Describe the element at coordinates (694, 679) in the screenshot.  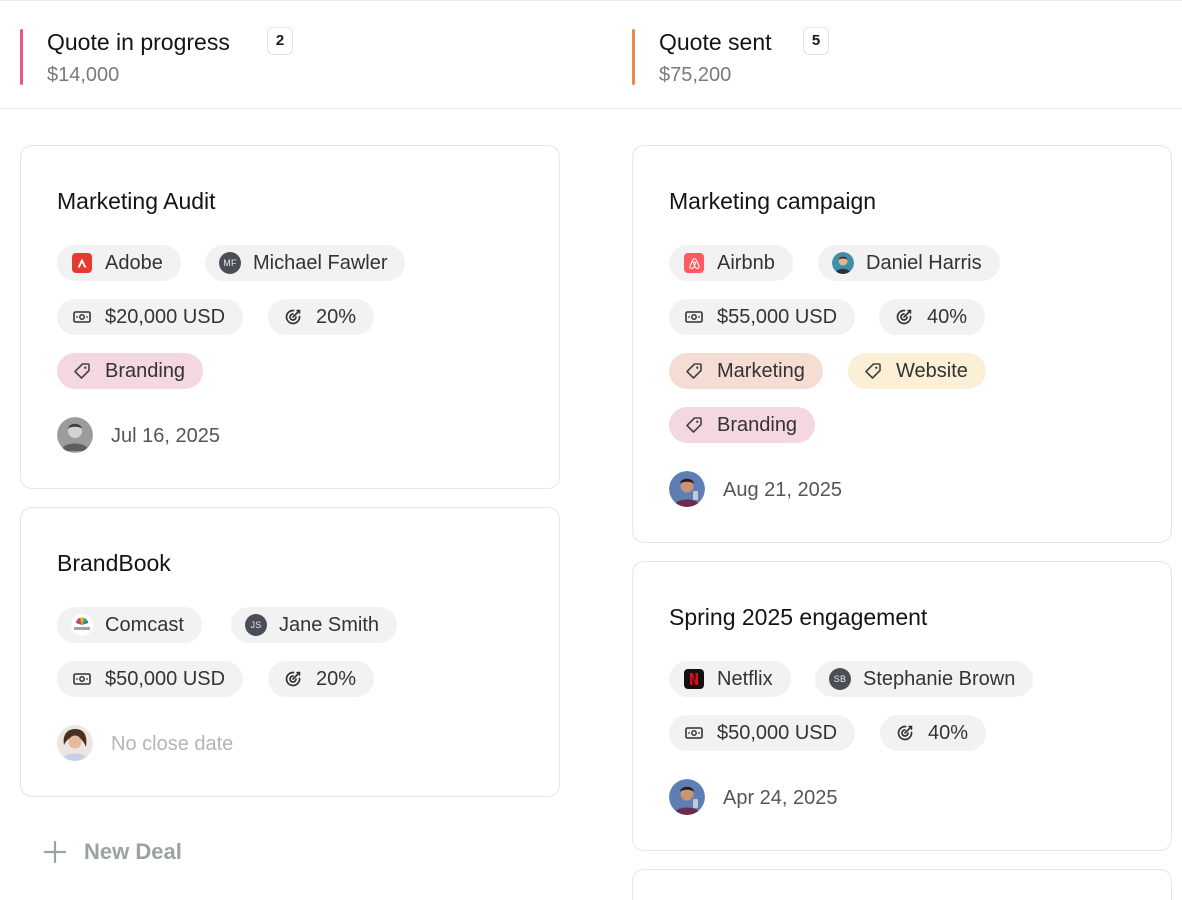
I see `netflix-logo-icon` at that location.